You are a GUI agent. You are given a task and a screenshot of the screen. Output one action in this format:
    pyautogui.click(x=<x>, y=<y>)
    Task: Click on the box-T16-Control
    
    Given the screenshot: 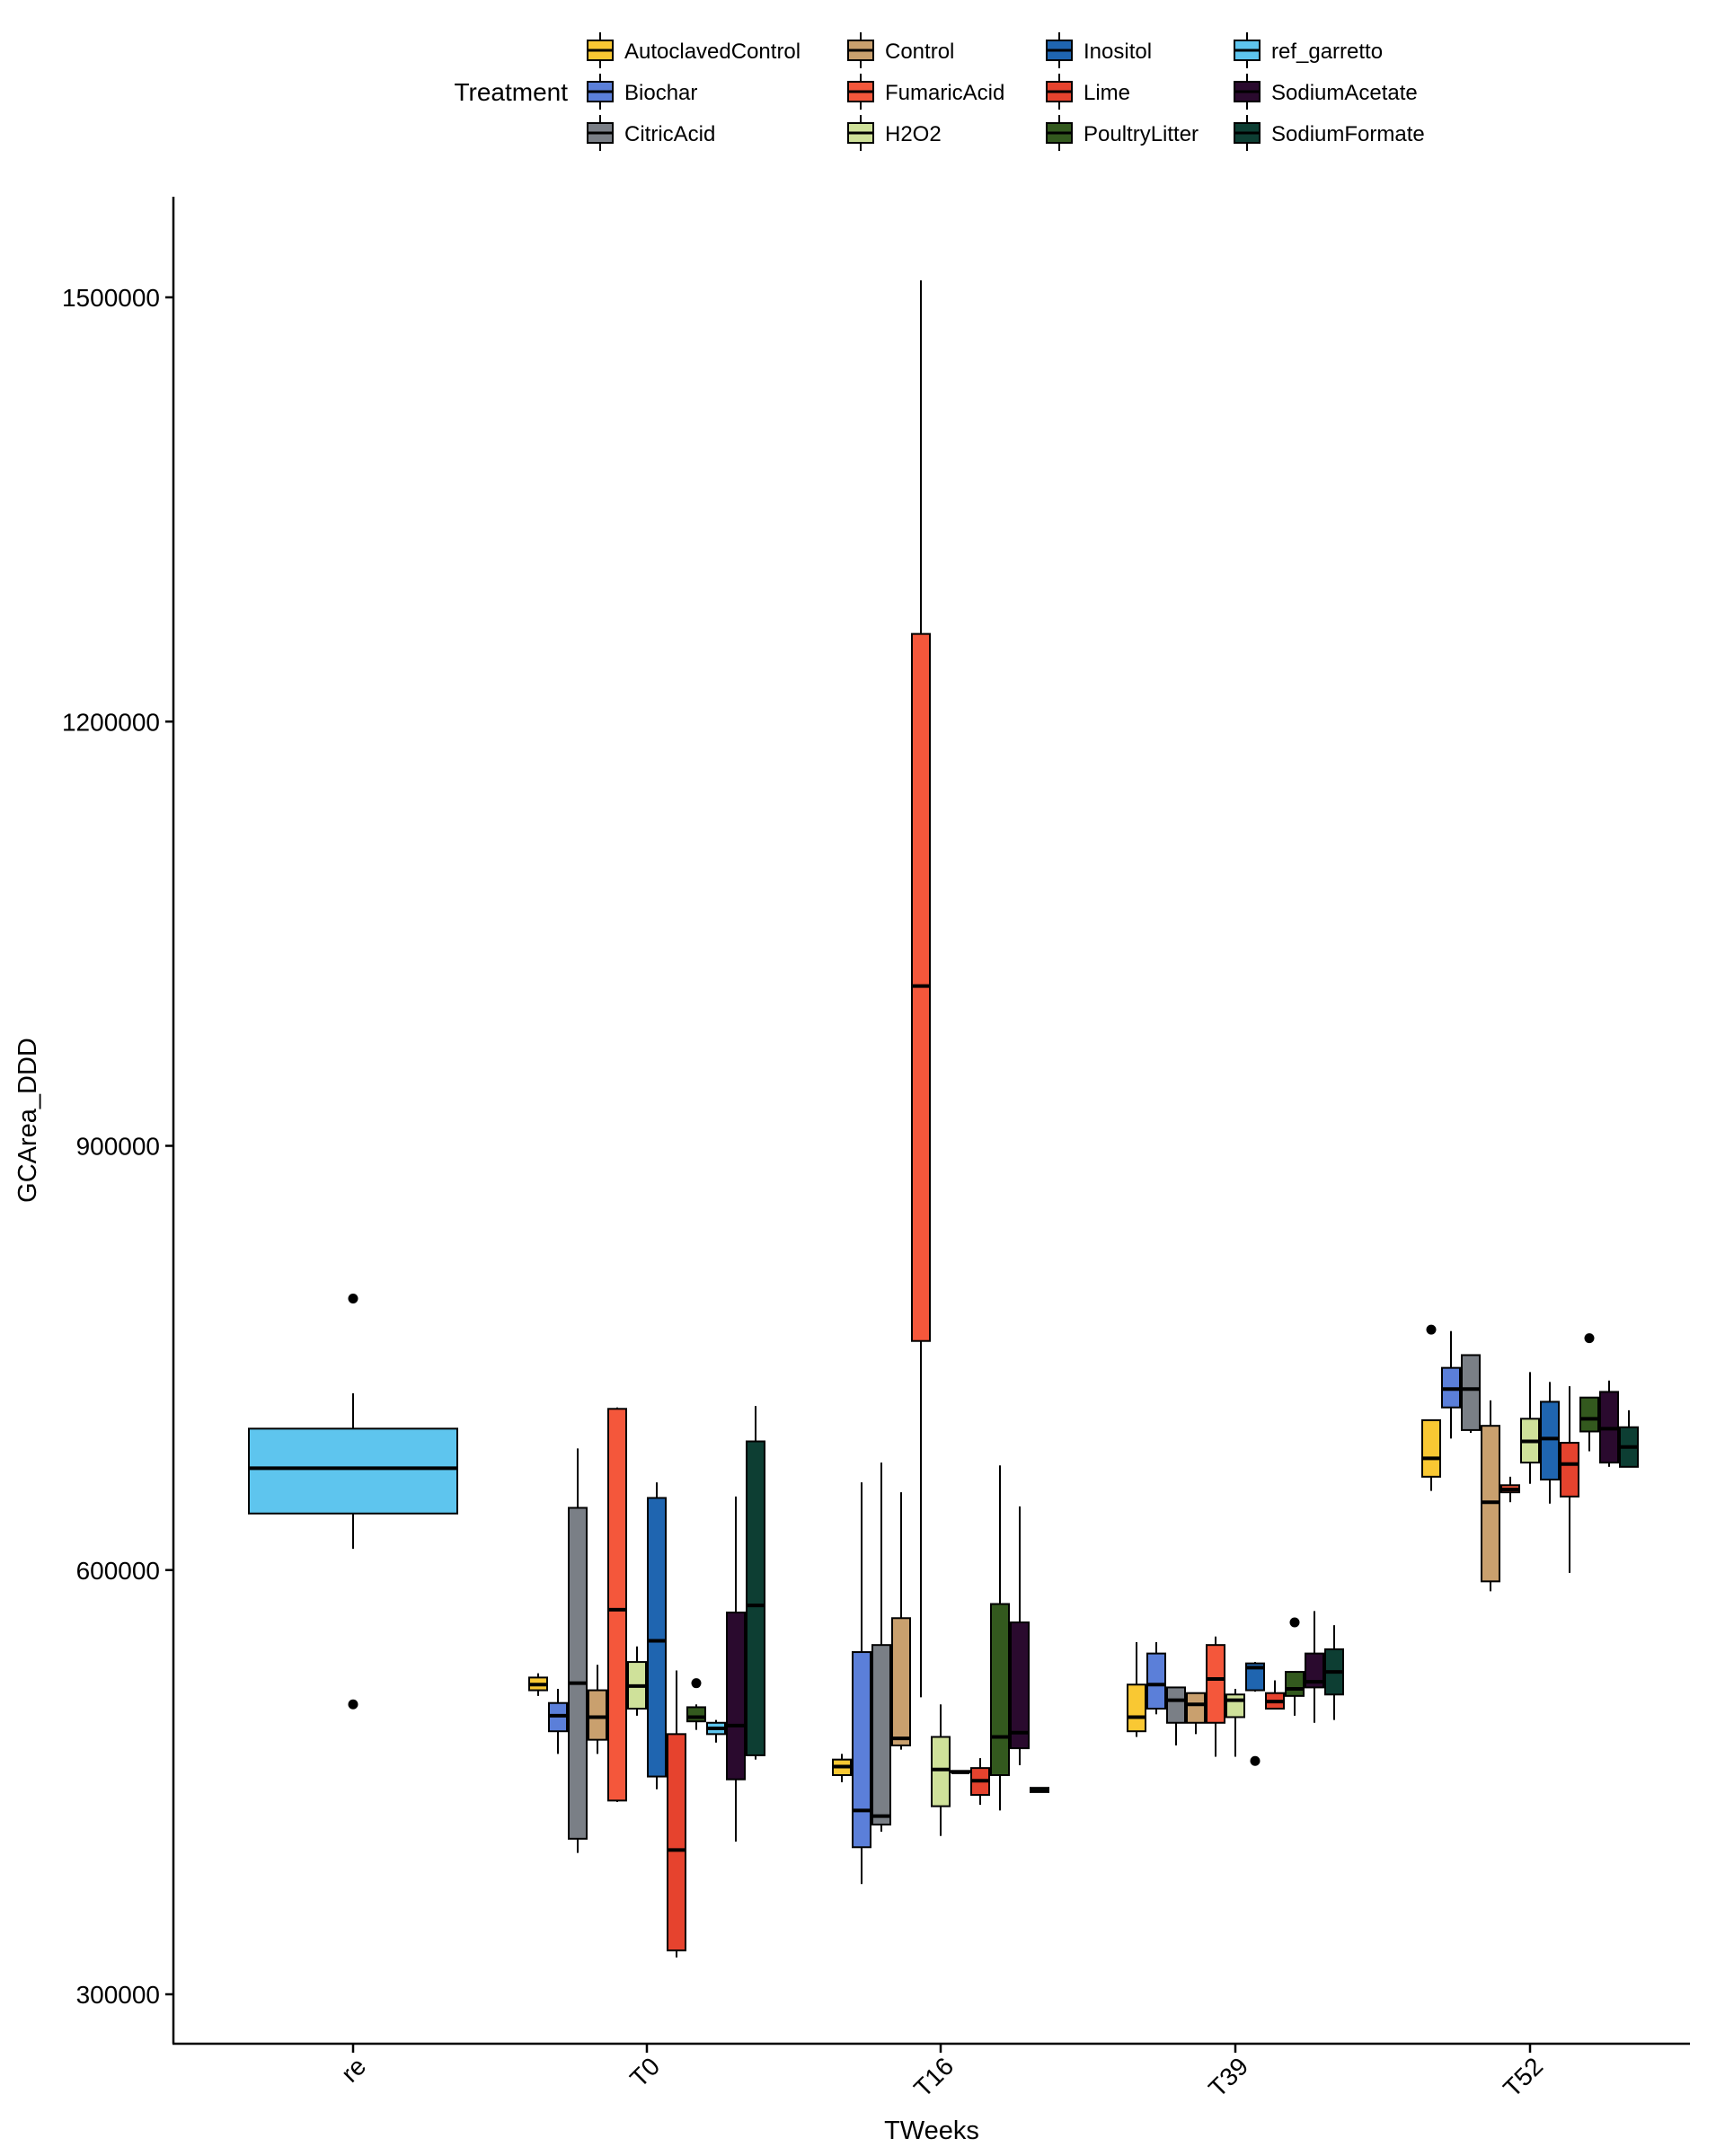 What is the action you would take?
    pyautogui.click(x=901, y=1621)
    